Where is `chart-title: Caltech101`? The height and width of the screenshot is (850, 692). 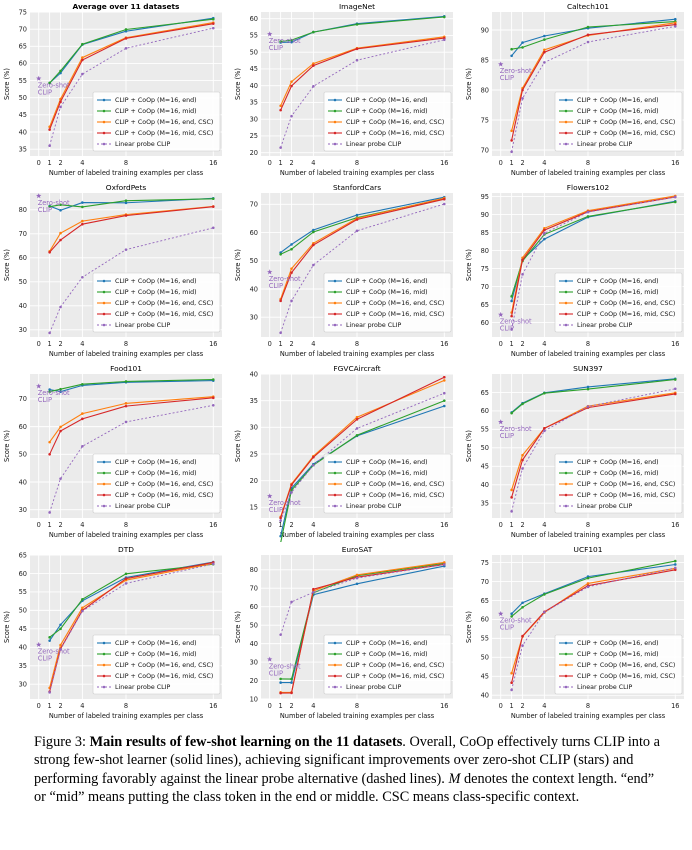 chart-title: Caltech101 is located at coordinates (588, 6).